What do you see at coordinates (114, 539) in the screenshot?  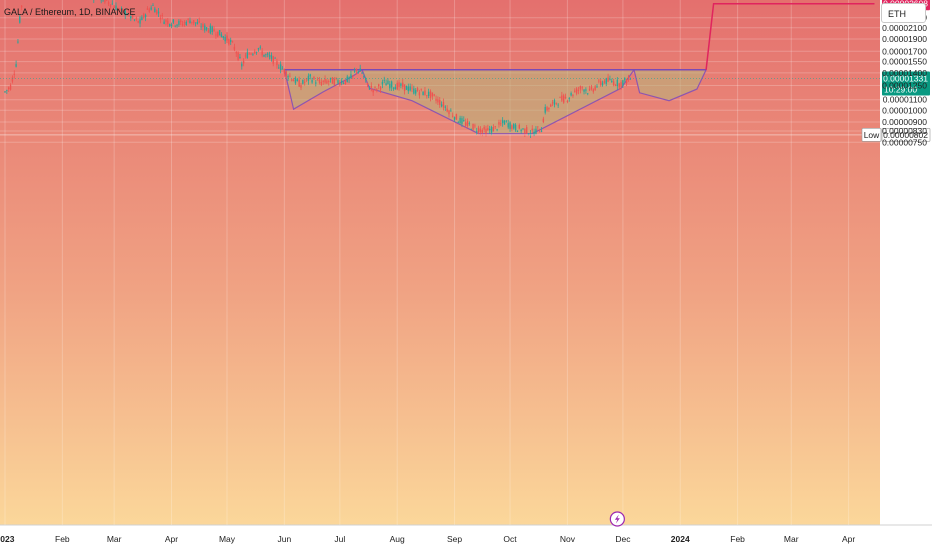 I see `x-tick-label: Mar` at bounding box center [114, 539].